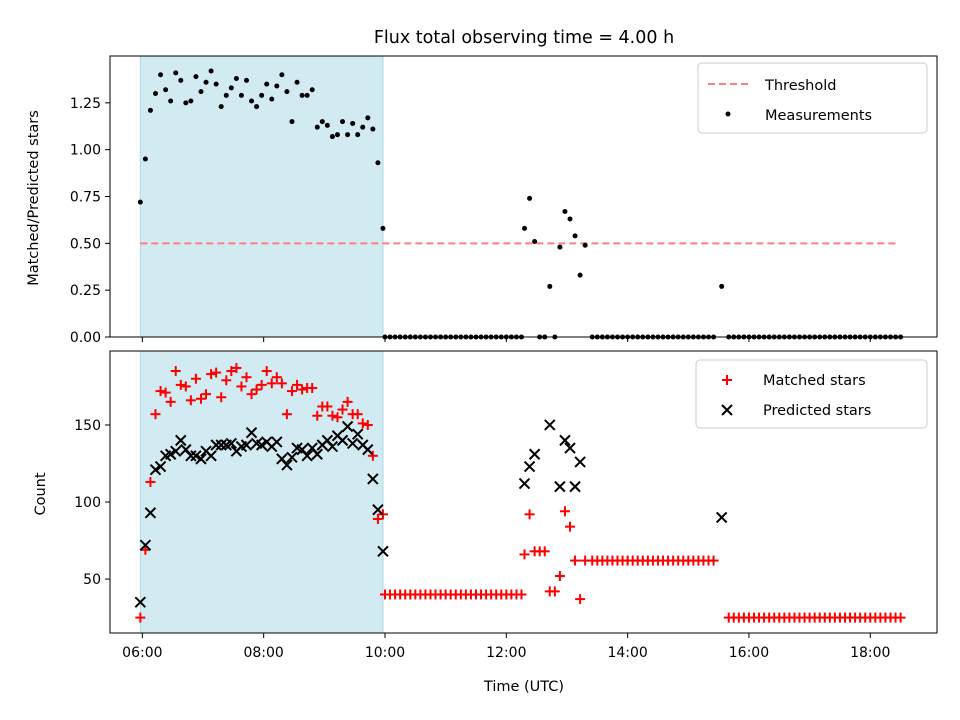  I want to click on count-observing-span, so click(261, 492).